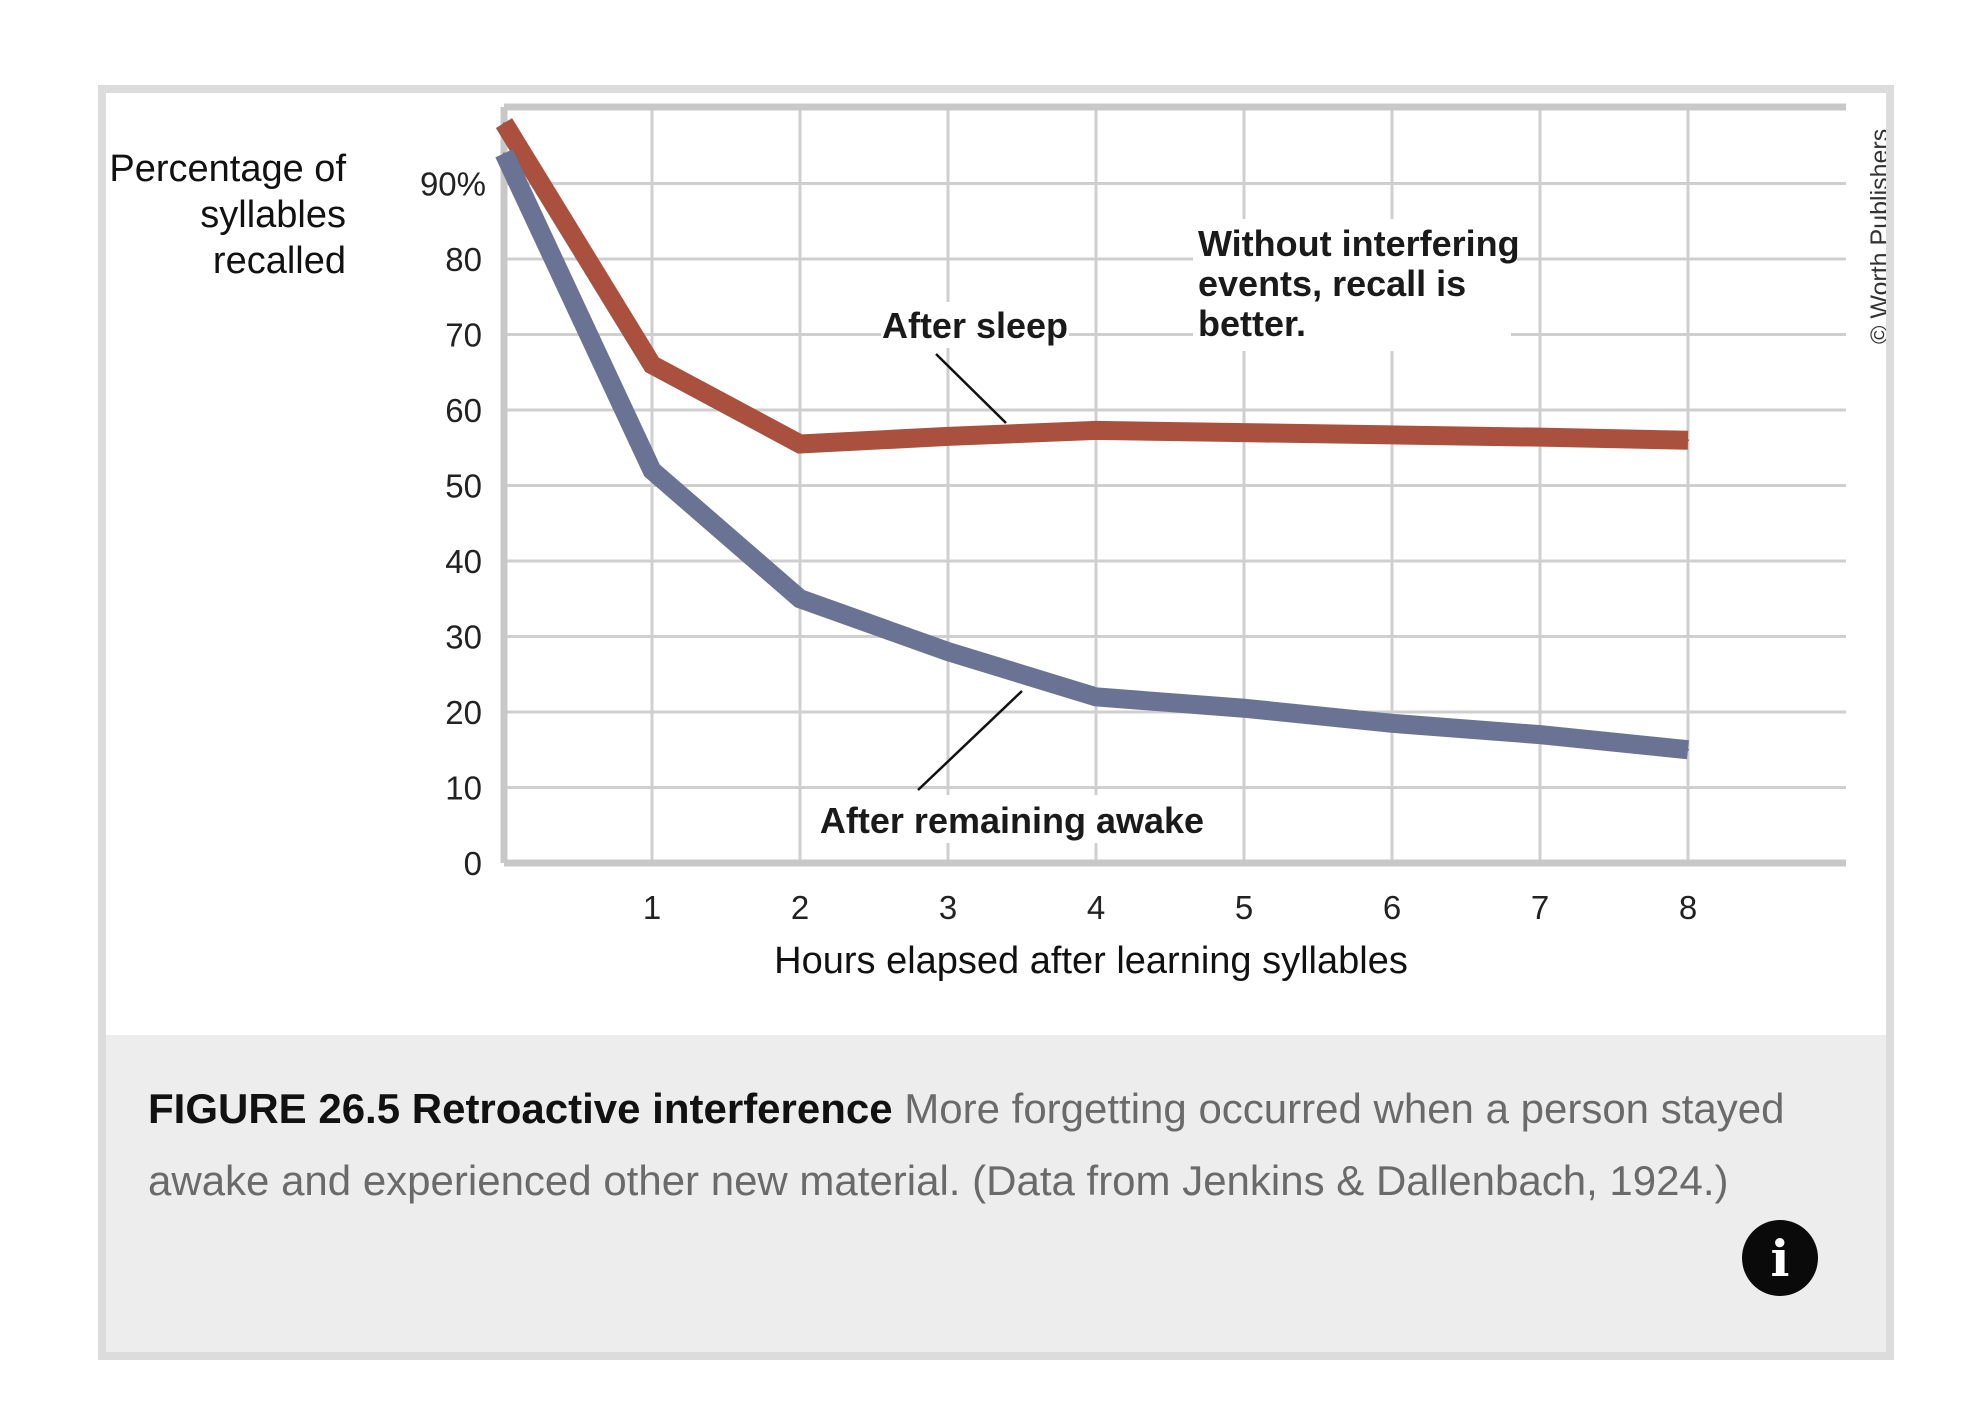  I want to click on x-tick-label: 1, so click(652, 907).